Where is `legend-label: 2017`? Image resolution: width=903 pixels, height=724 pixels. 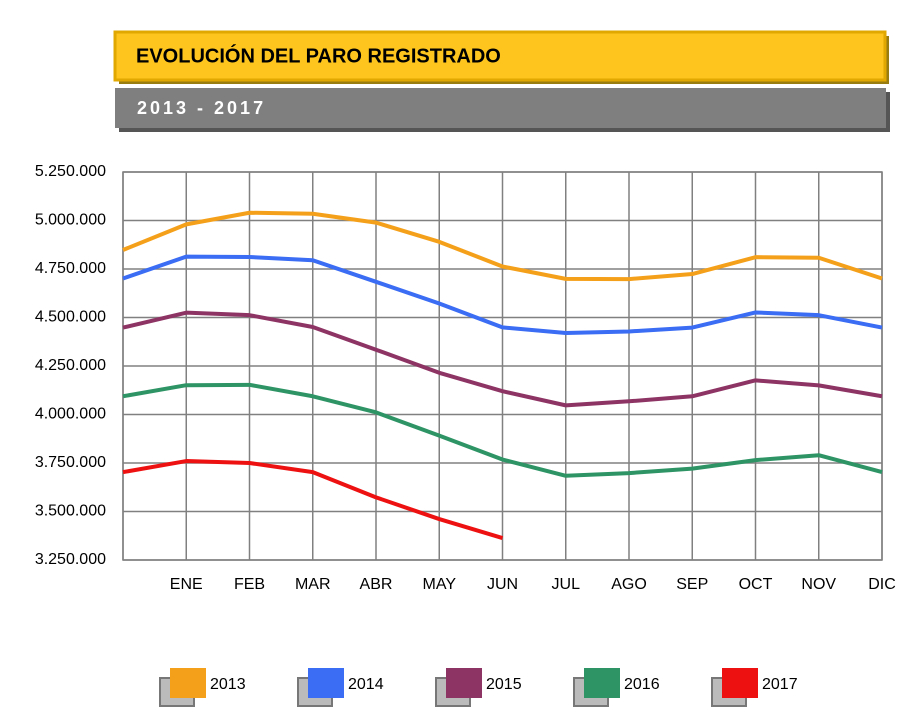
legend-label: 2017 is located at coordinates (780, 684).